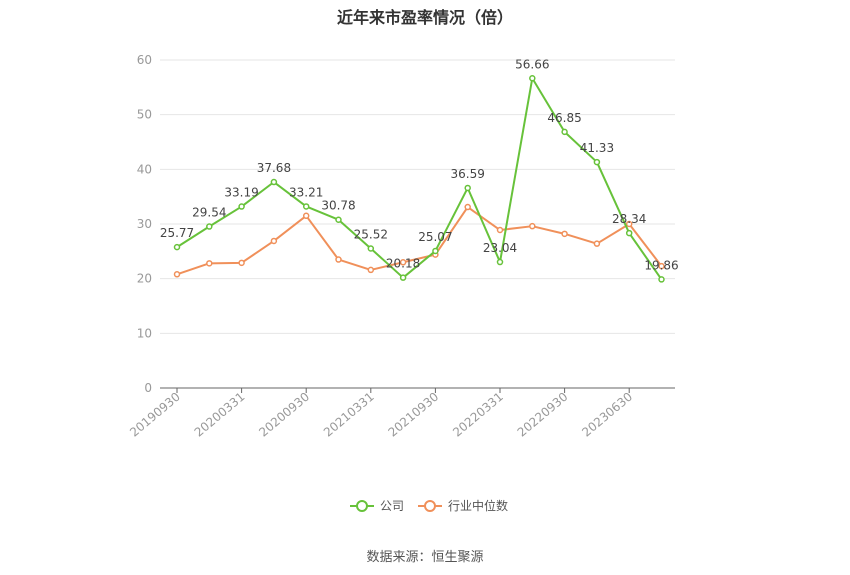 The image size is (850, 575). I want to click on legend-company-label: 公司, so click(392, 506).